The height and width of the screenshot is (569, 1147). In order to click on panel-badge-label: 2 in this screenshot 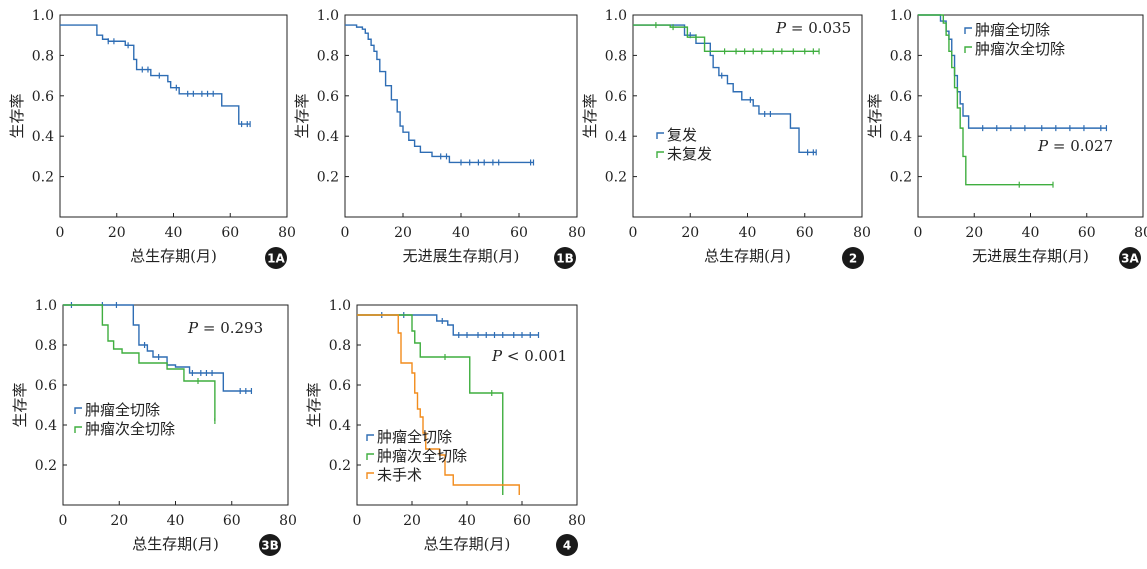, I will do `click(853, 259)`.